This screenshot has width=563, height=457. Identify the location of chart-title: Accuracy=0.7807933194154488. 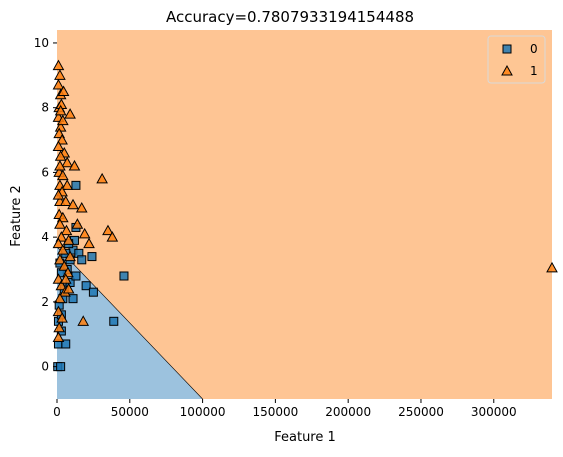
(290, 17).